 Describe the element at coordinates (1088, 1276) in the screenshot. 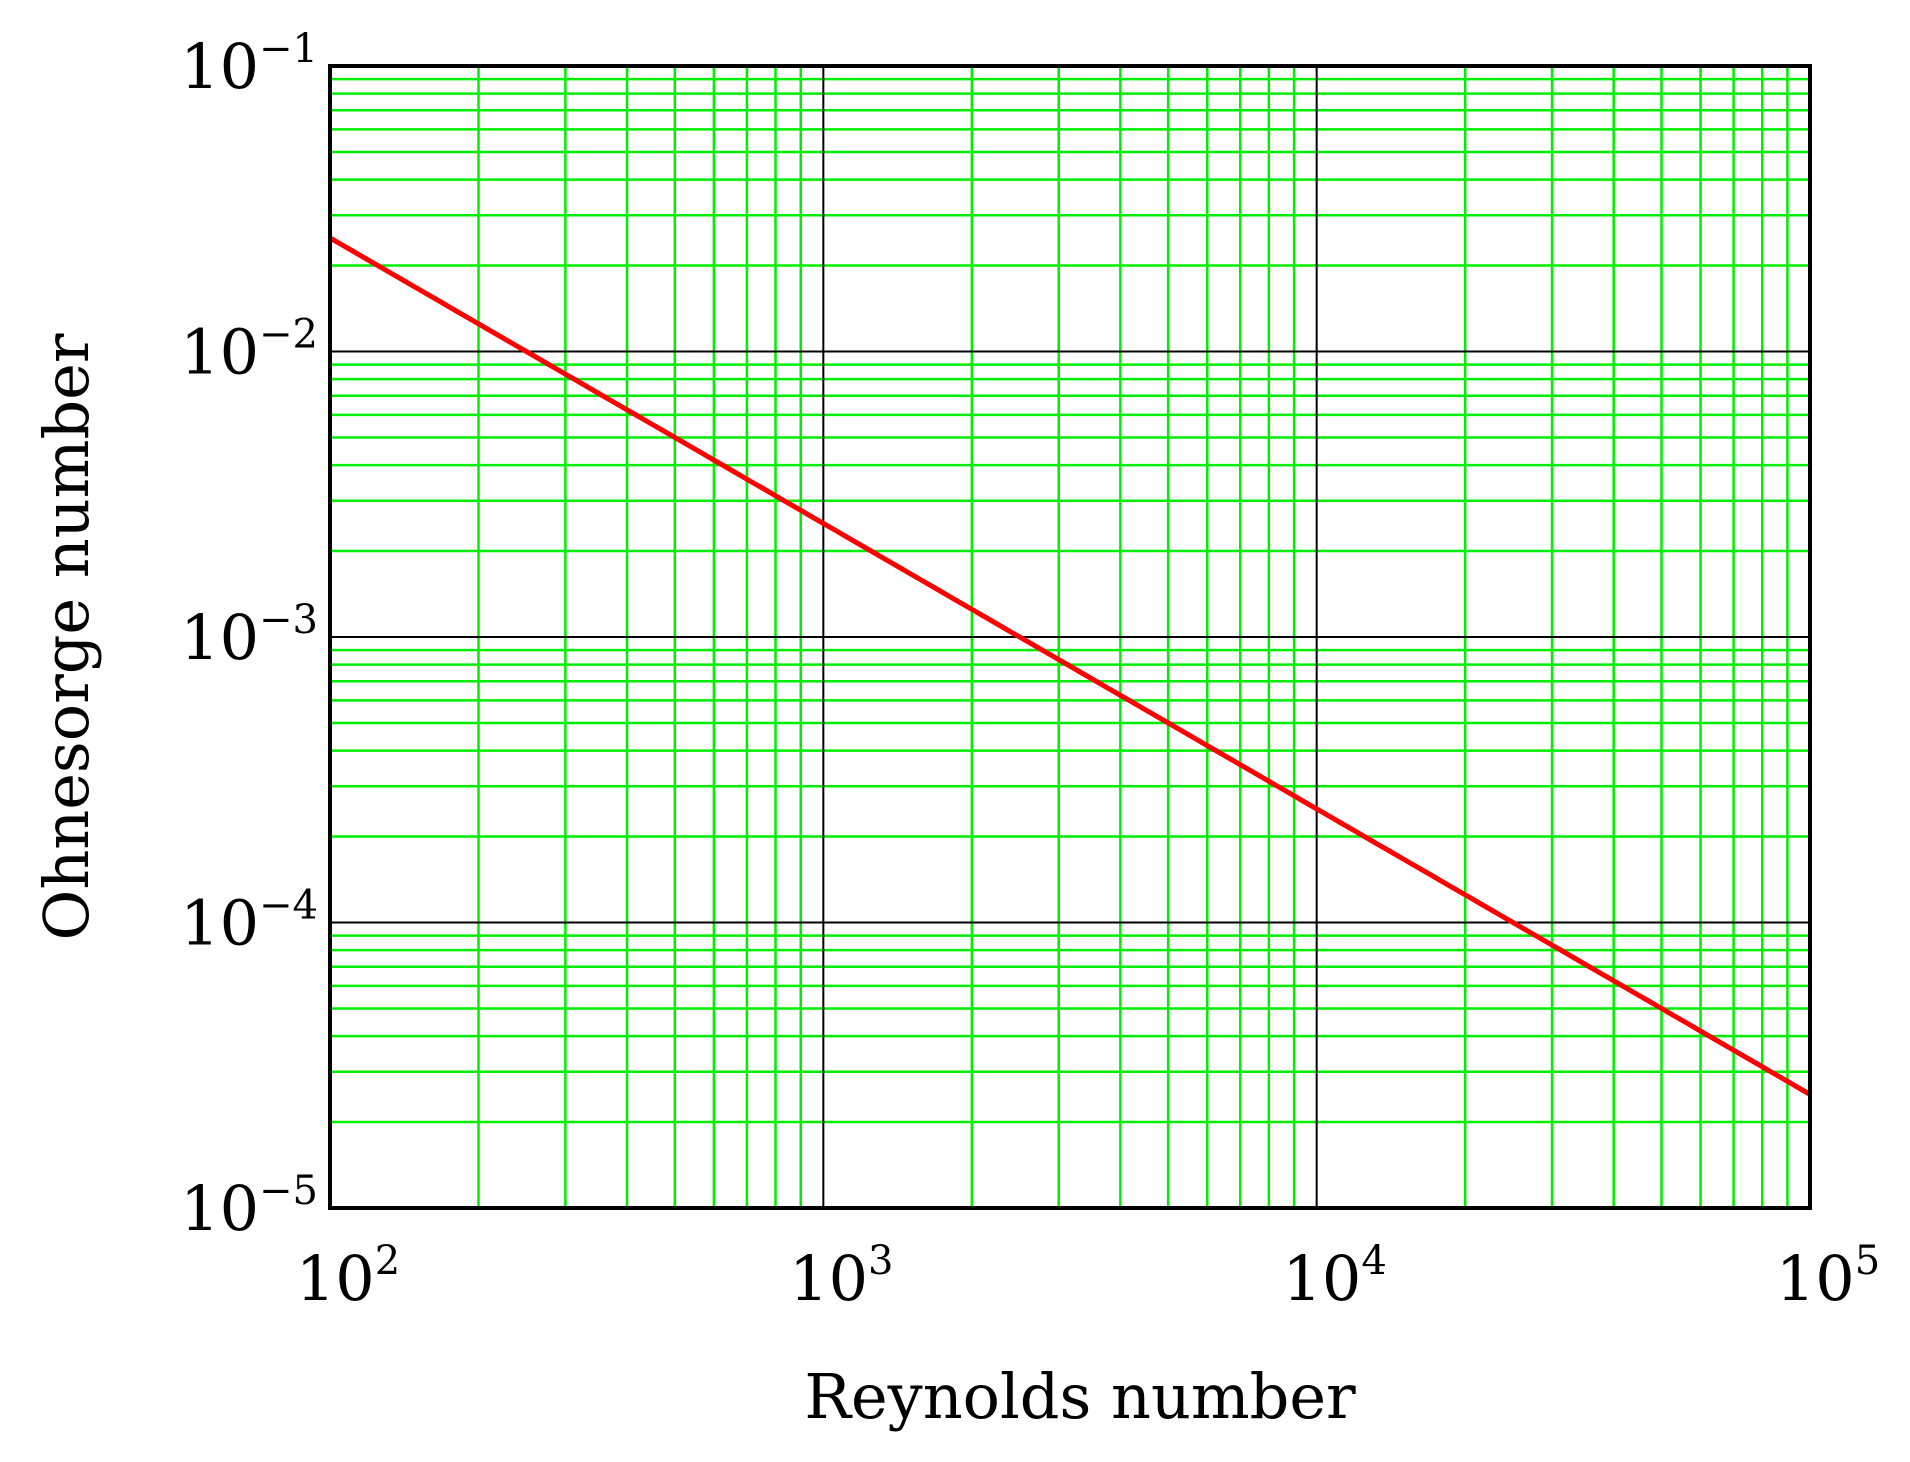

I see `x-tick-labels: 102 103 104 105` at that location.